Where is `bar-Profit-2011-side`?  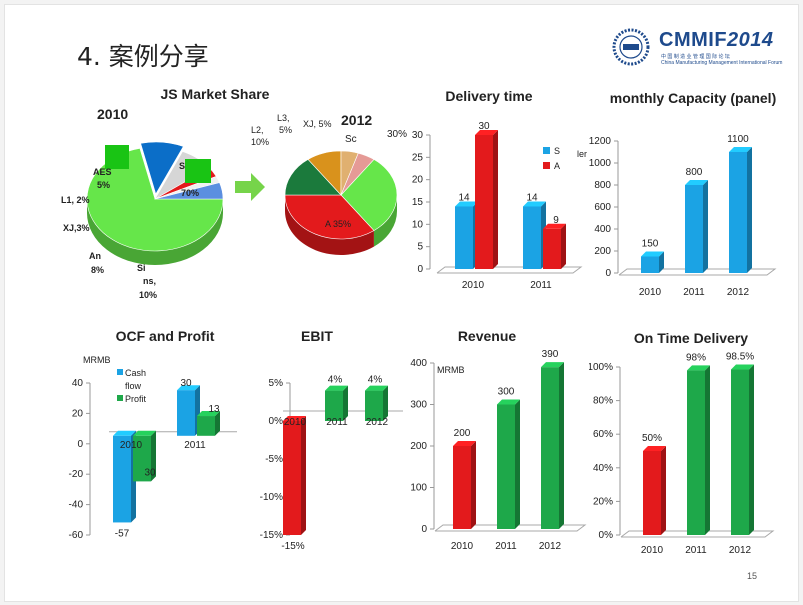 bar-Profit-2011-side is located at coordinates (217, 423).